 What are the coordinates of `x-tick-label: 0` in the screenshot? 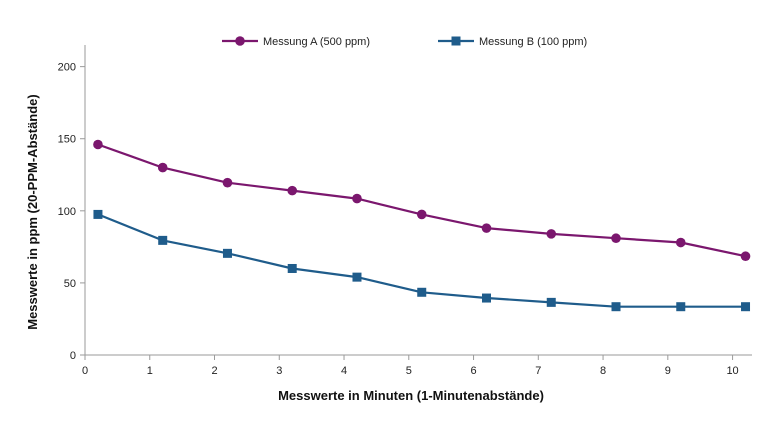 It's located at (85, 371).